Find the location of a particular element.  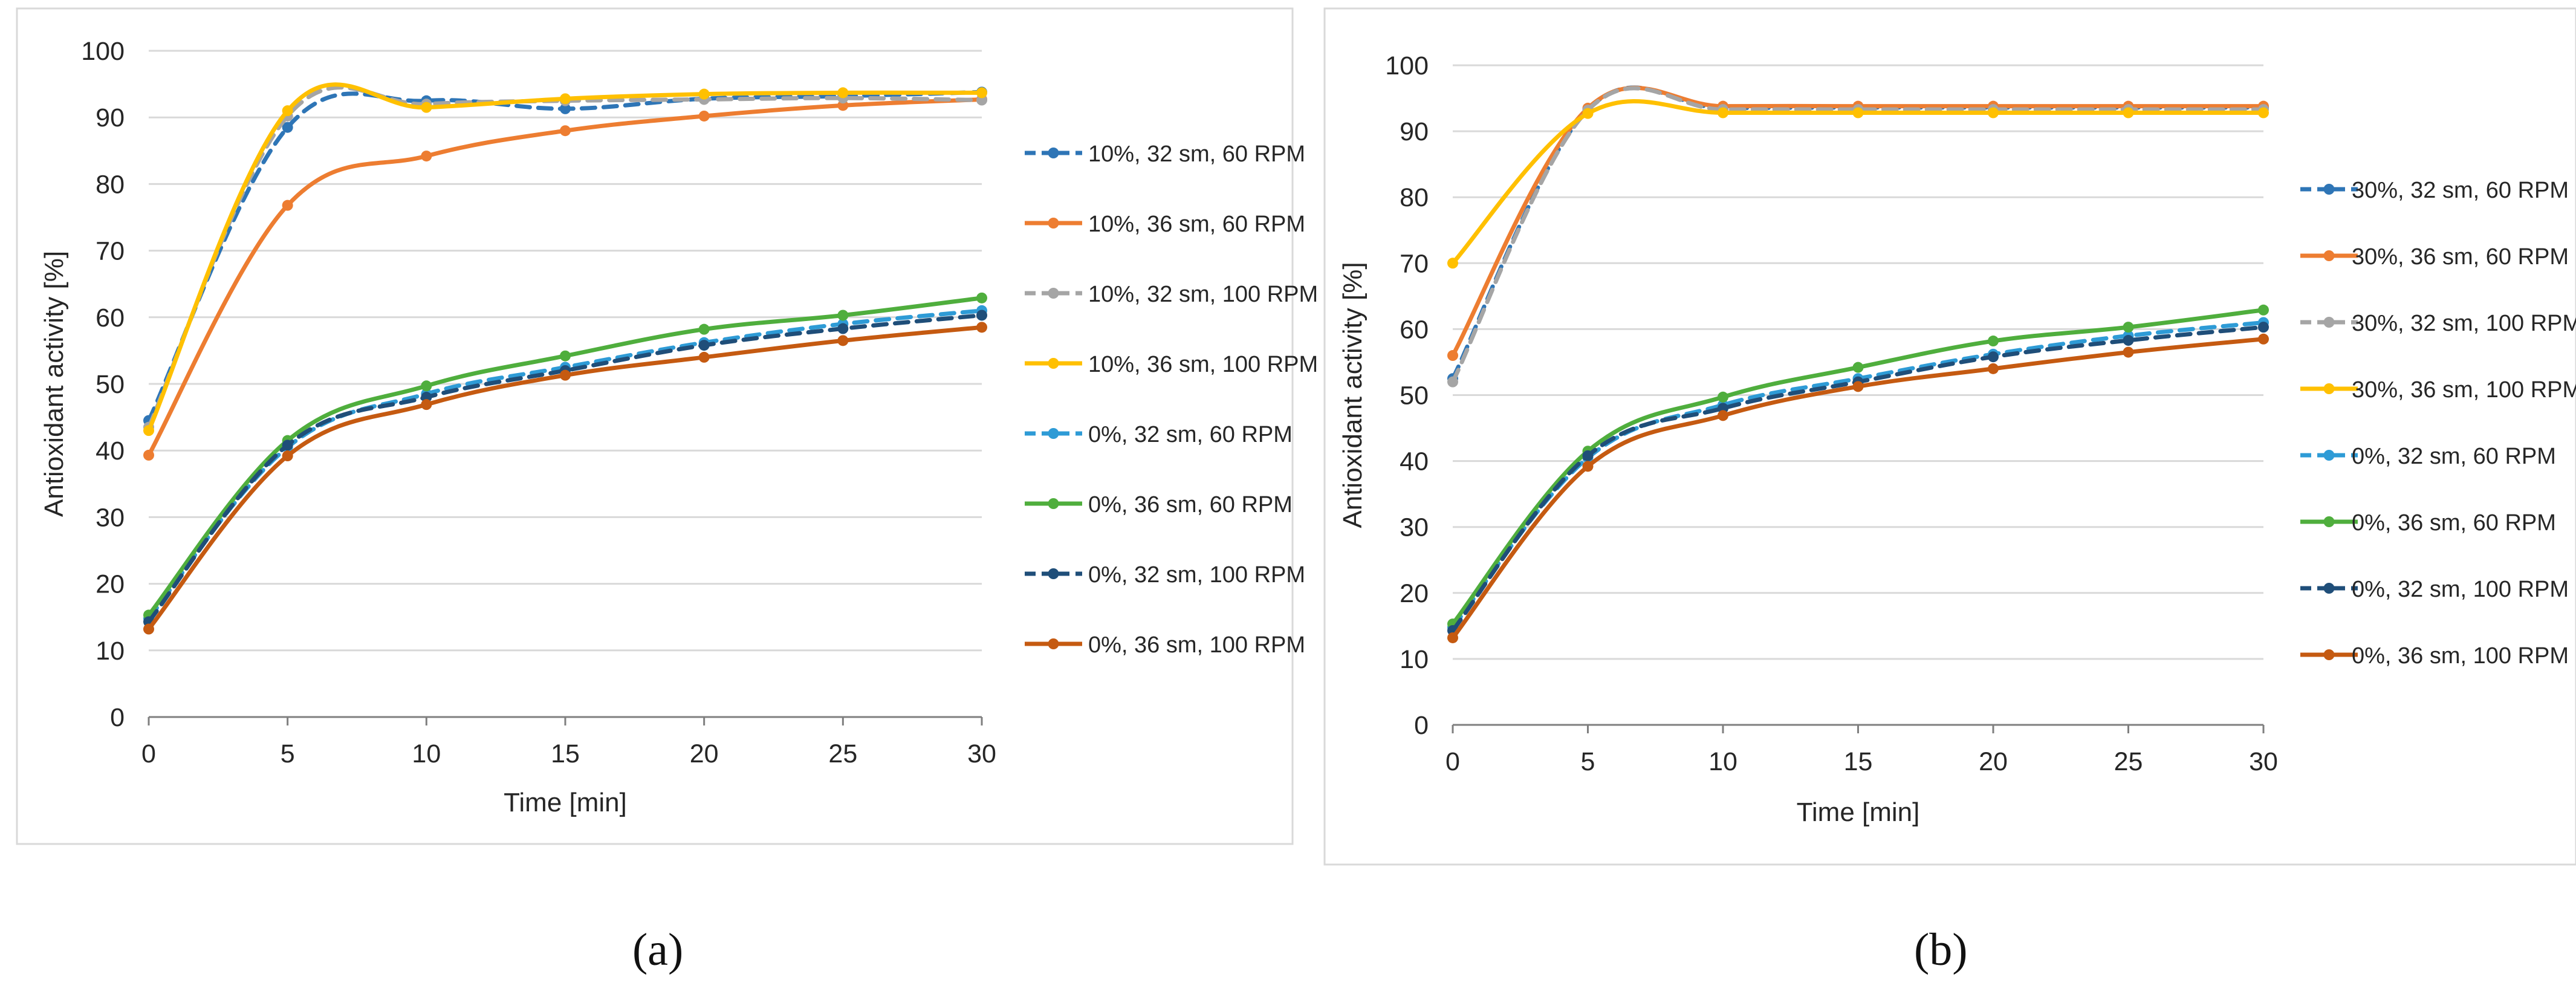

legend-marker-10-36-sm-100-rpm is located at coordinates (1054, 363).